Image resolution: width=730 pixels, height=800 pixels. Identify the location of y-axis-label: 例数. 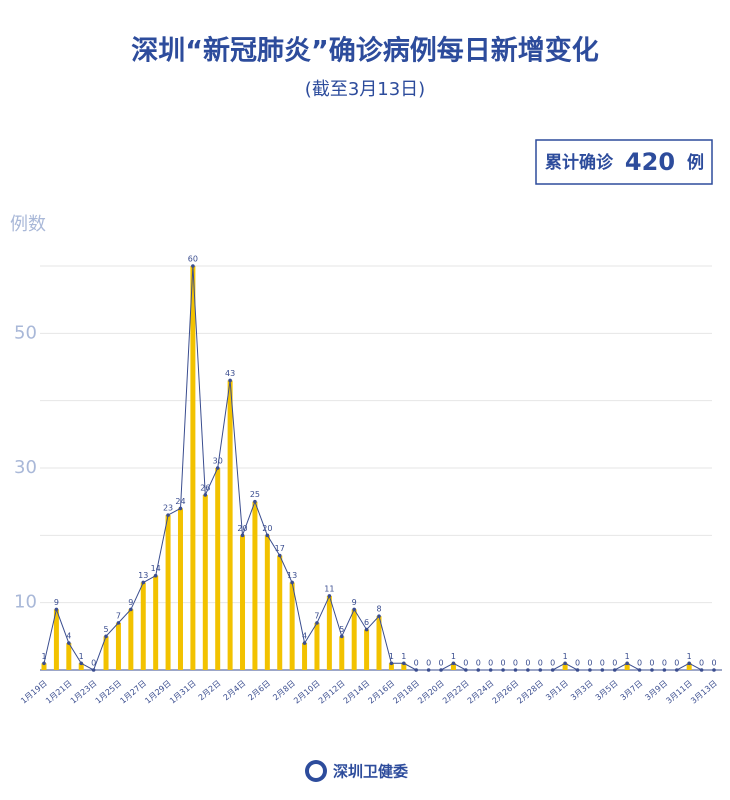
(28, 224).